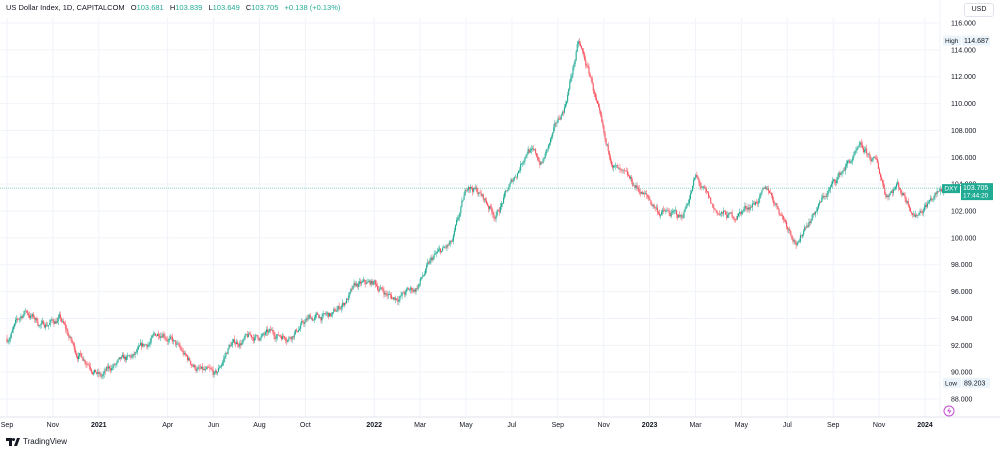 The height and width of the screenshot is (452, 1000). What do you see at coordinates (951, 383) in the screenshot?
I see `low-label: Low` at bounding box center [951, 383].